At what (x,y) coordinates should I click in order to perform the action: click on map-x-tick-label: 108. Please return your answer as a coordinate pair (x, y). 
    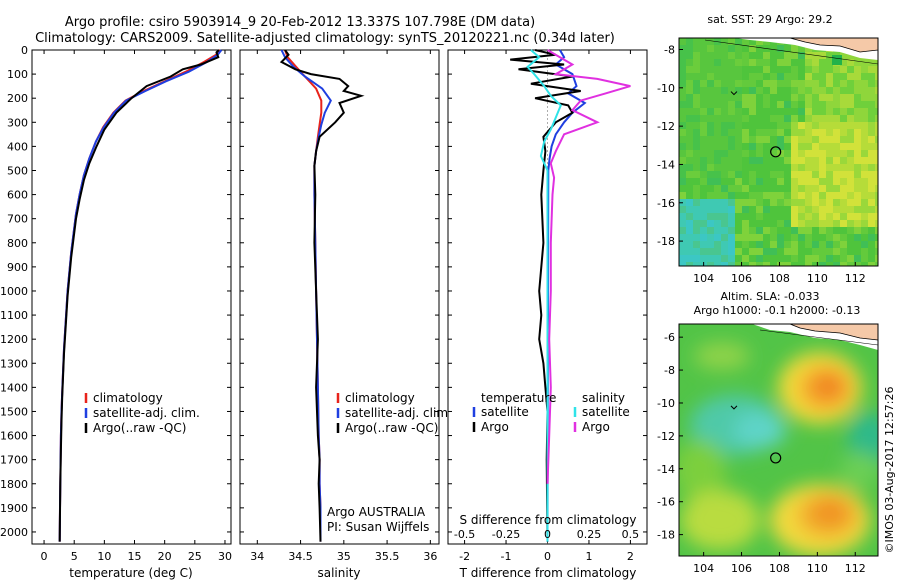
    Looking at the image, I should click on (779, 568).